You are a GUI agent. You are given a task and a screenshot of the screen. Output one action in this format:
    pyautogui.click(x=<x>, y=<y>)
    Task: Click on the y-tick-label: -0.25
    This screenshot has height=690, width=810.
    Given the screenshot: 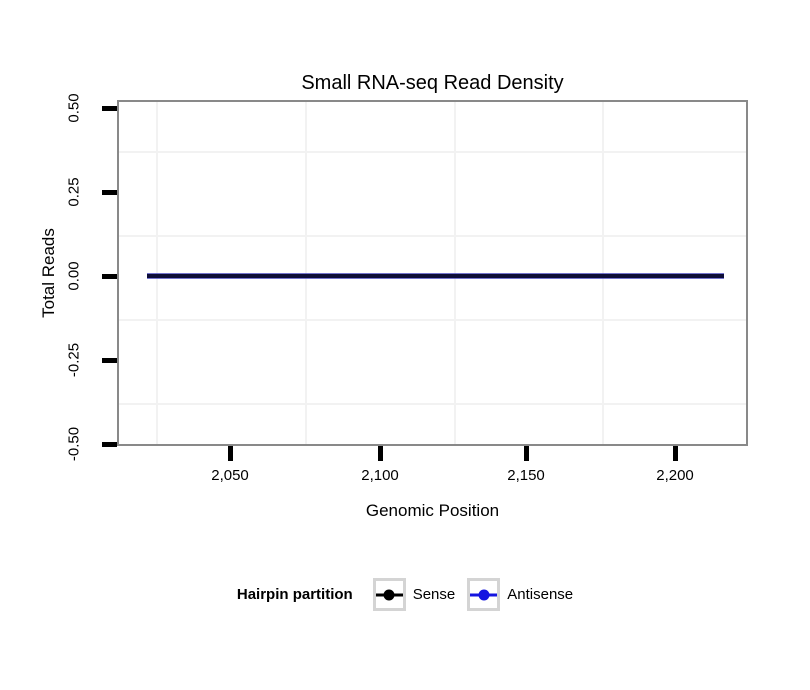 What is the action you would take?
    pyautogui.click(x=74, y=360)
    